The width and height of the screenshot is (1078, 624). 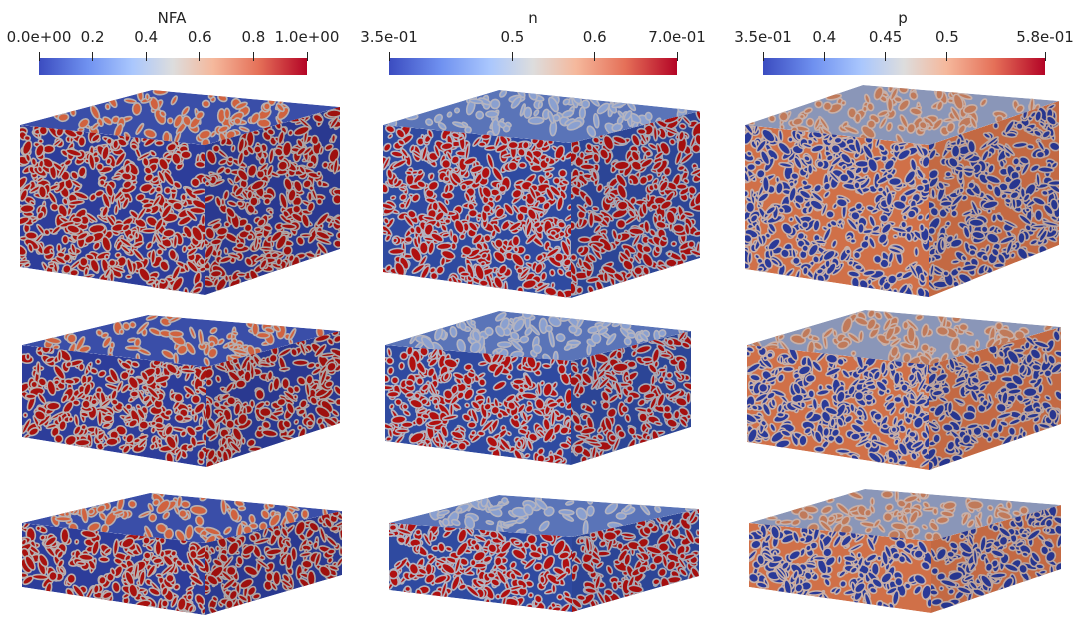 What do you see at coordinates (179, 40) in the screenshot?
I see `nfa-colorbar: NFA 0.0e+00 0.2 0.4 0.6 0.8 1.0e+00` at bounding box center [179, 40].